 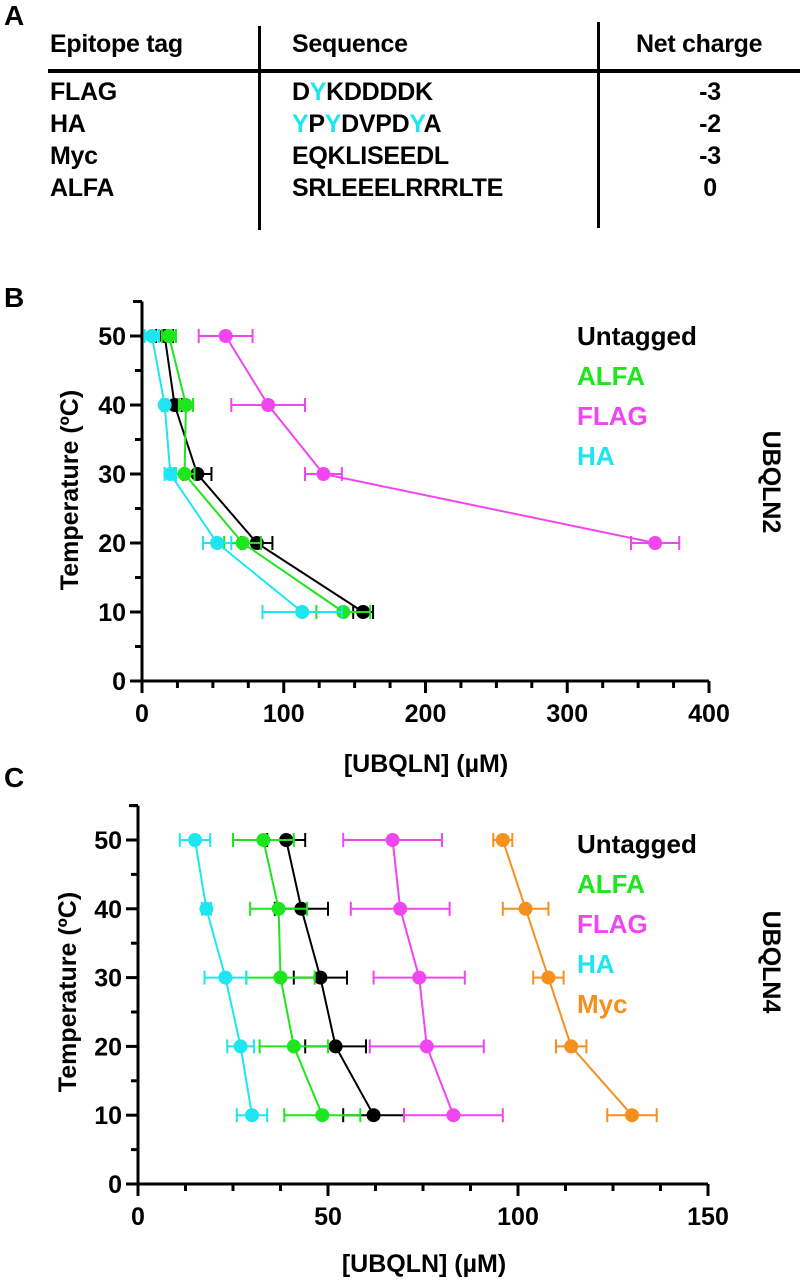 What do you see at coordinates (108, 841) in the screenshot?
I see `y-tick-label: 50` at bounding box center [108, 841].